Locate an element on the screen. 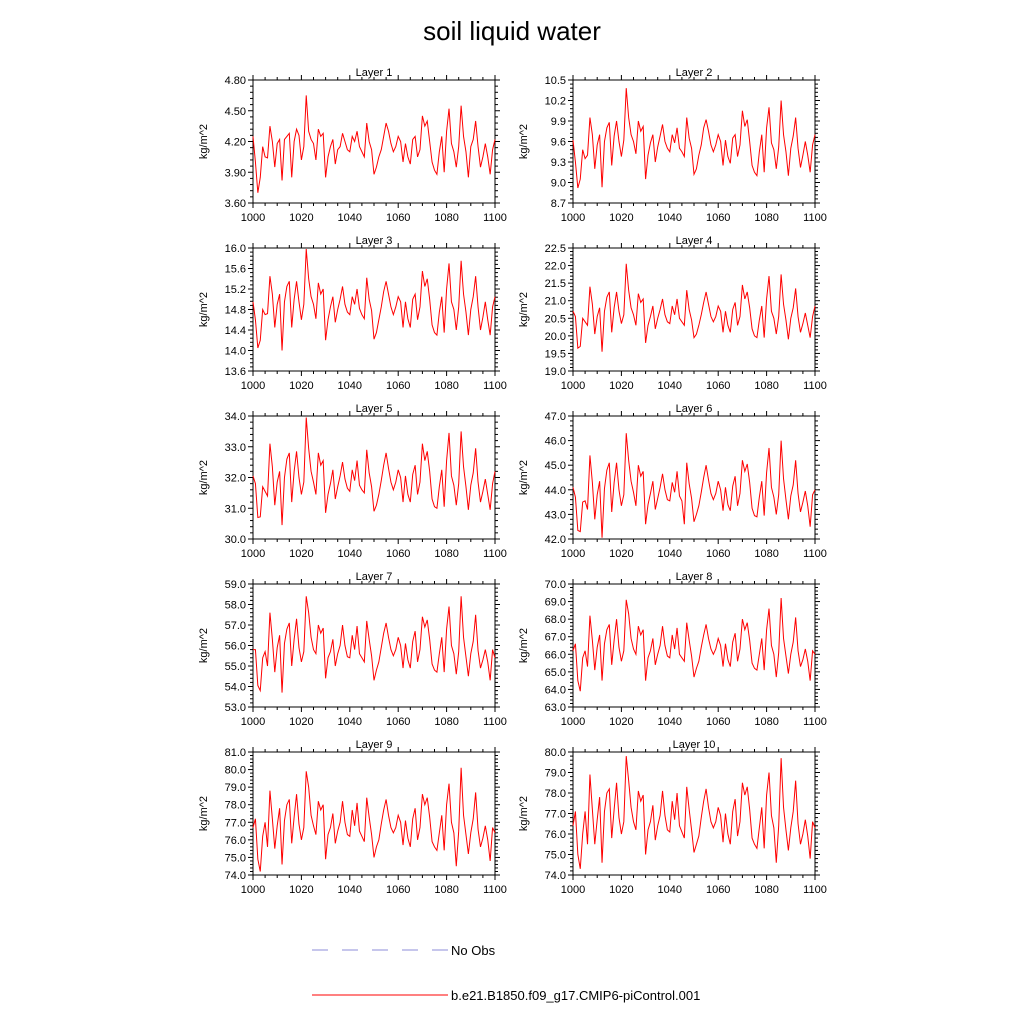  panel-title: Layer 3 is located at coordinates (374, 241).